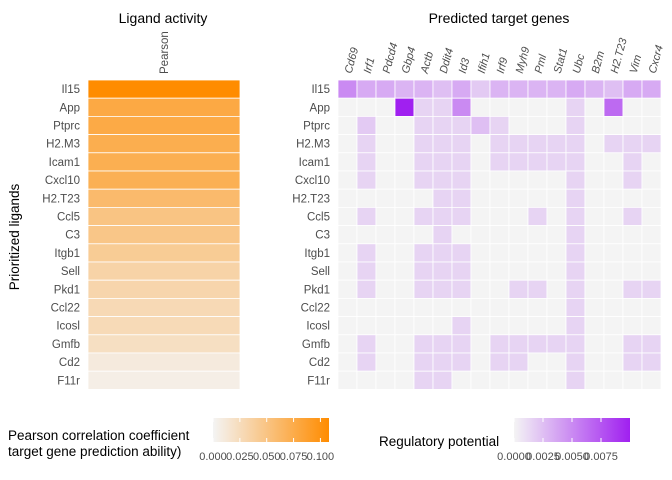 This screenshot has width=672, height=480. I want to click on ligand-row-label: F11r, so click(68, 381).